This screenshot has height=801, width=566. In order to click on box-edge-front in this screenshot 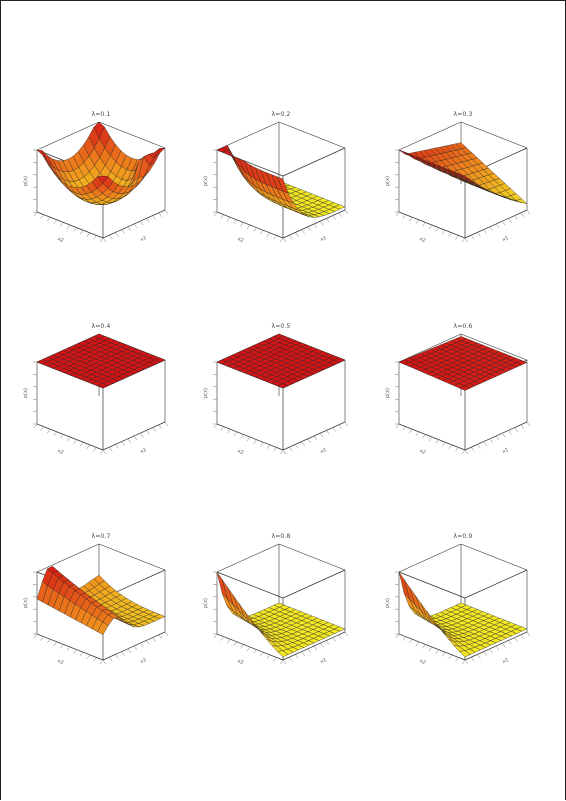, I will do `click(496, 584)`.